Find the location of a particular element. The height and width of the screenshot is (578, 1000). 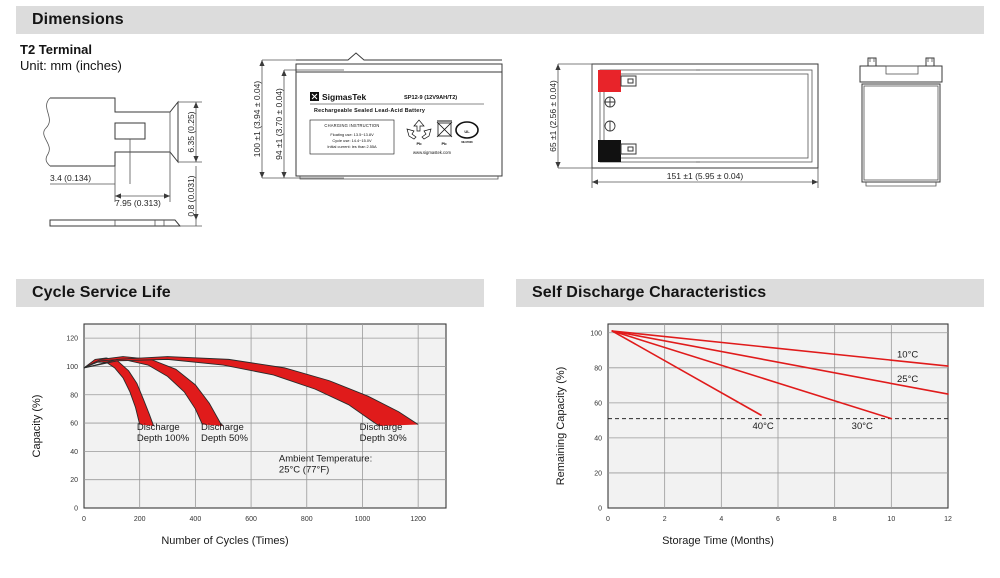

cycle-xtick-1200: 1200 is located at coordinates (418, 519).